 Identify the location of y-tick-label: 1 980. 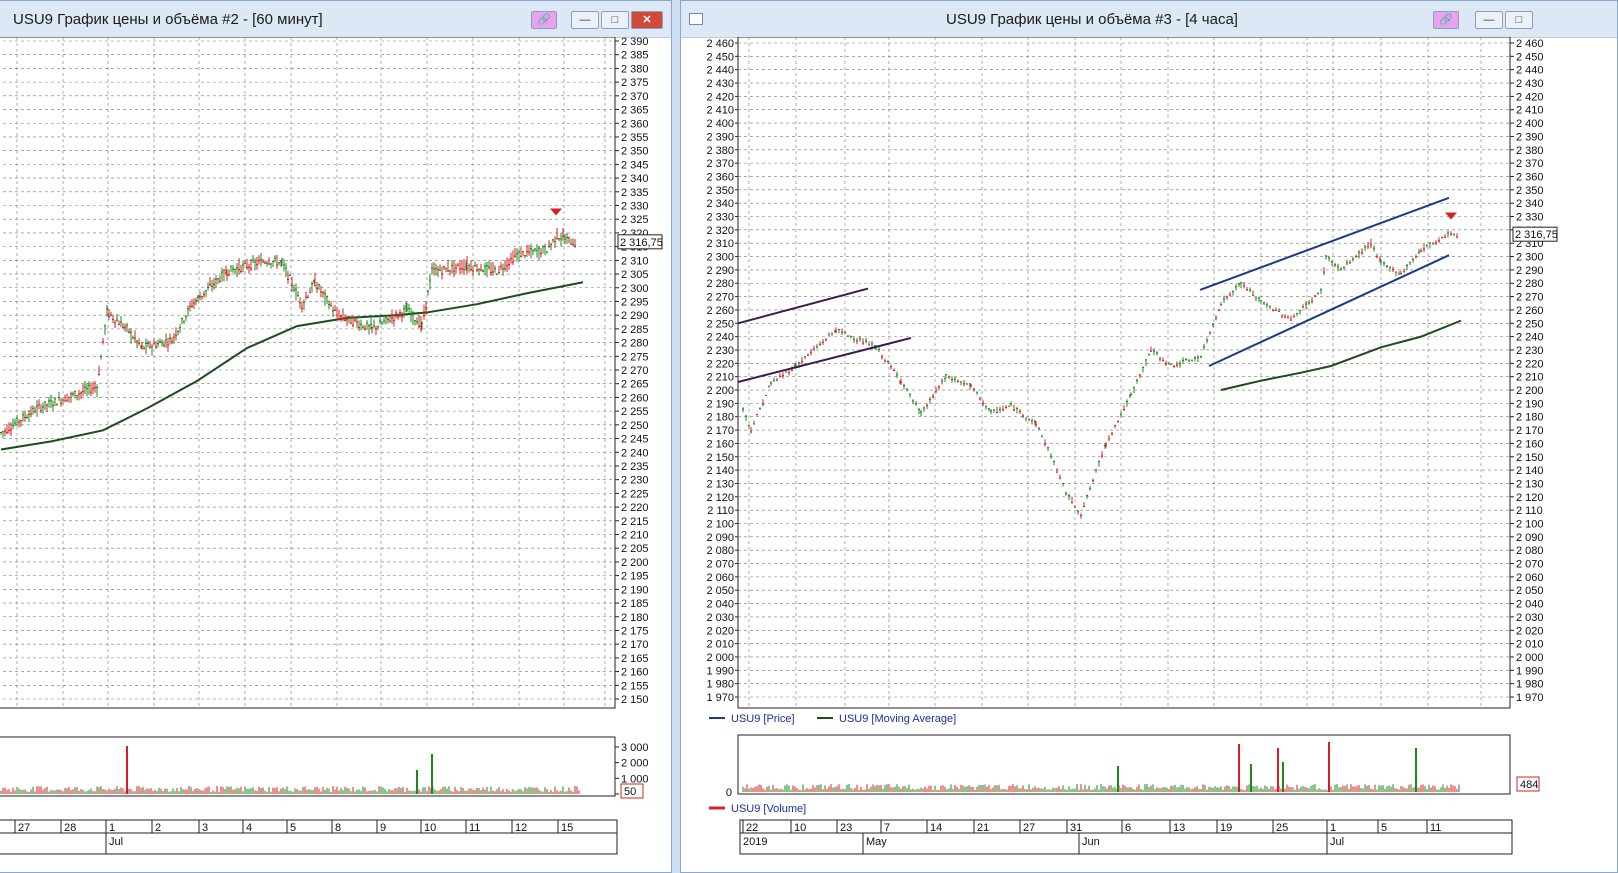
(1530, 685).